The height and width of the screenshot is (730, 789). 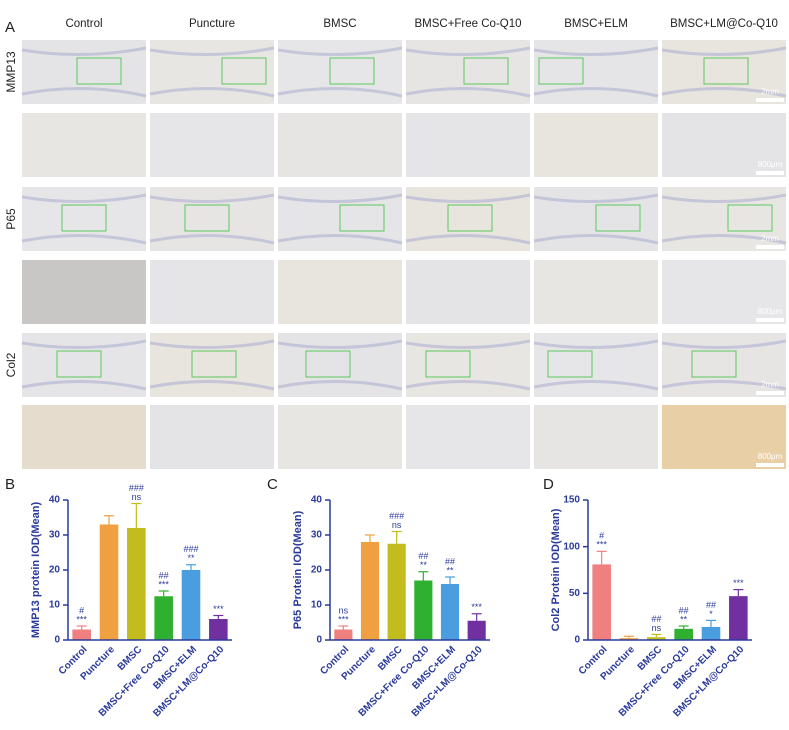 What do you see at coordinates (571, 500) in the screenshot?
I see `y-tick-label: 150` at bounding box center [571, 500].